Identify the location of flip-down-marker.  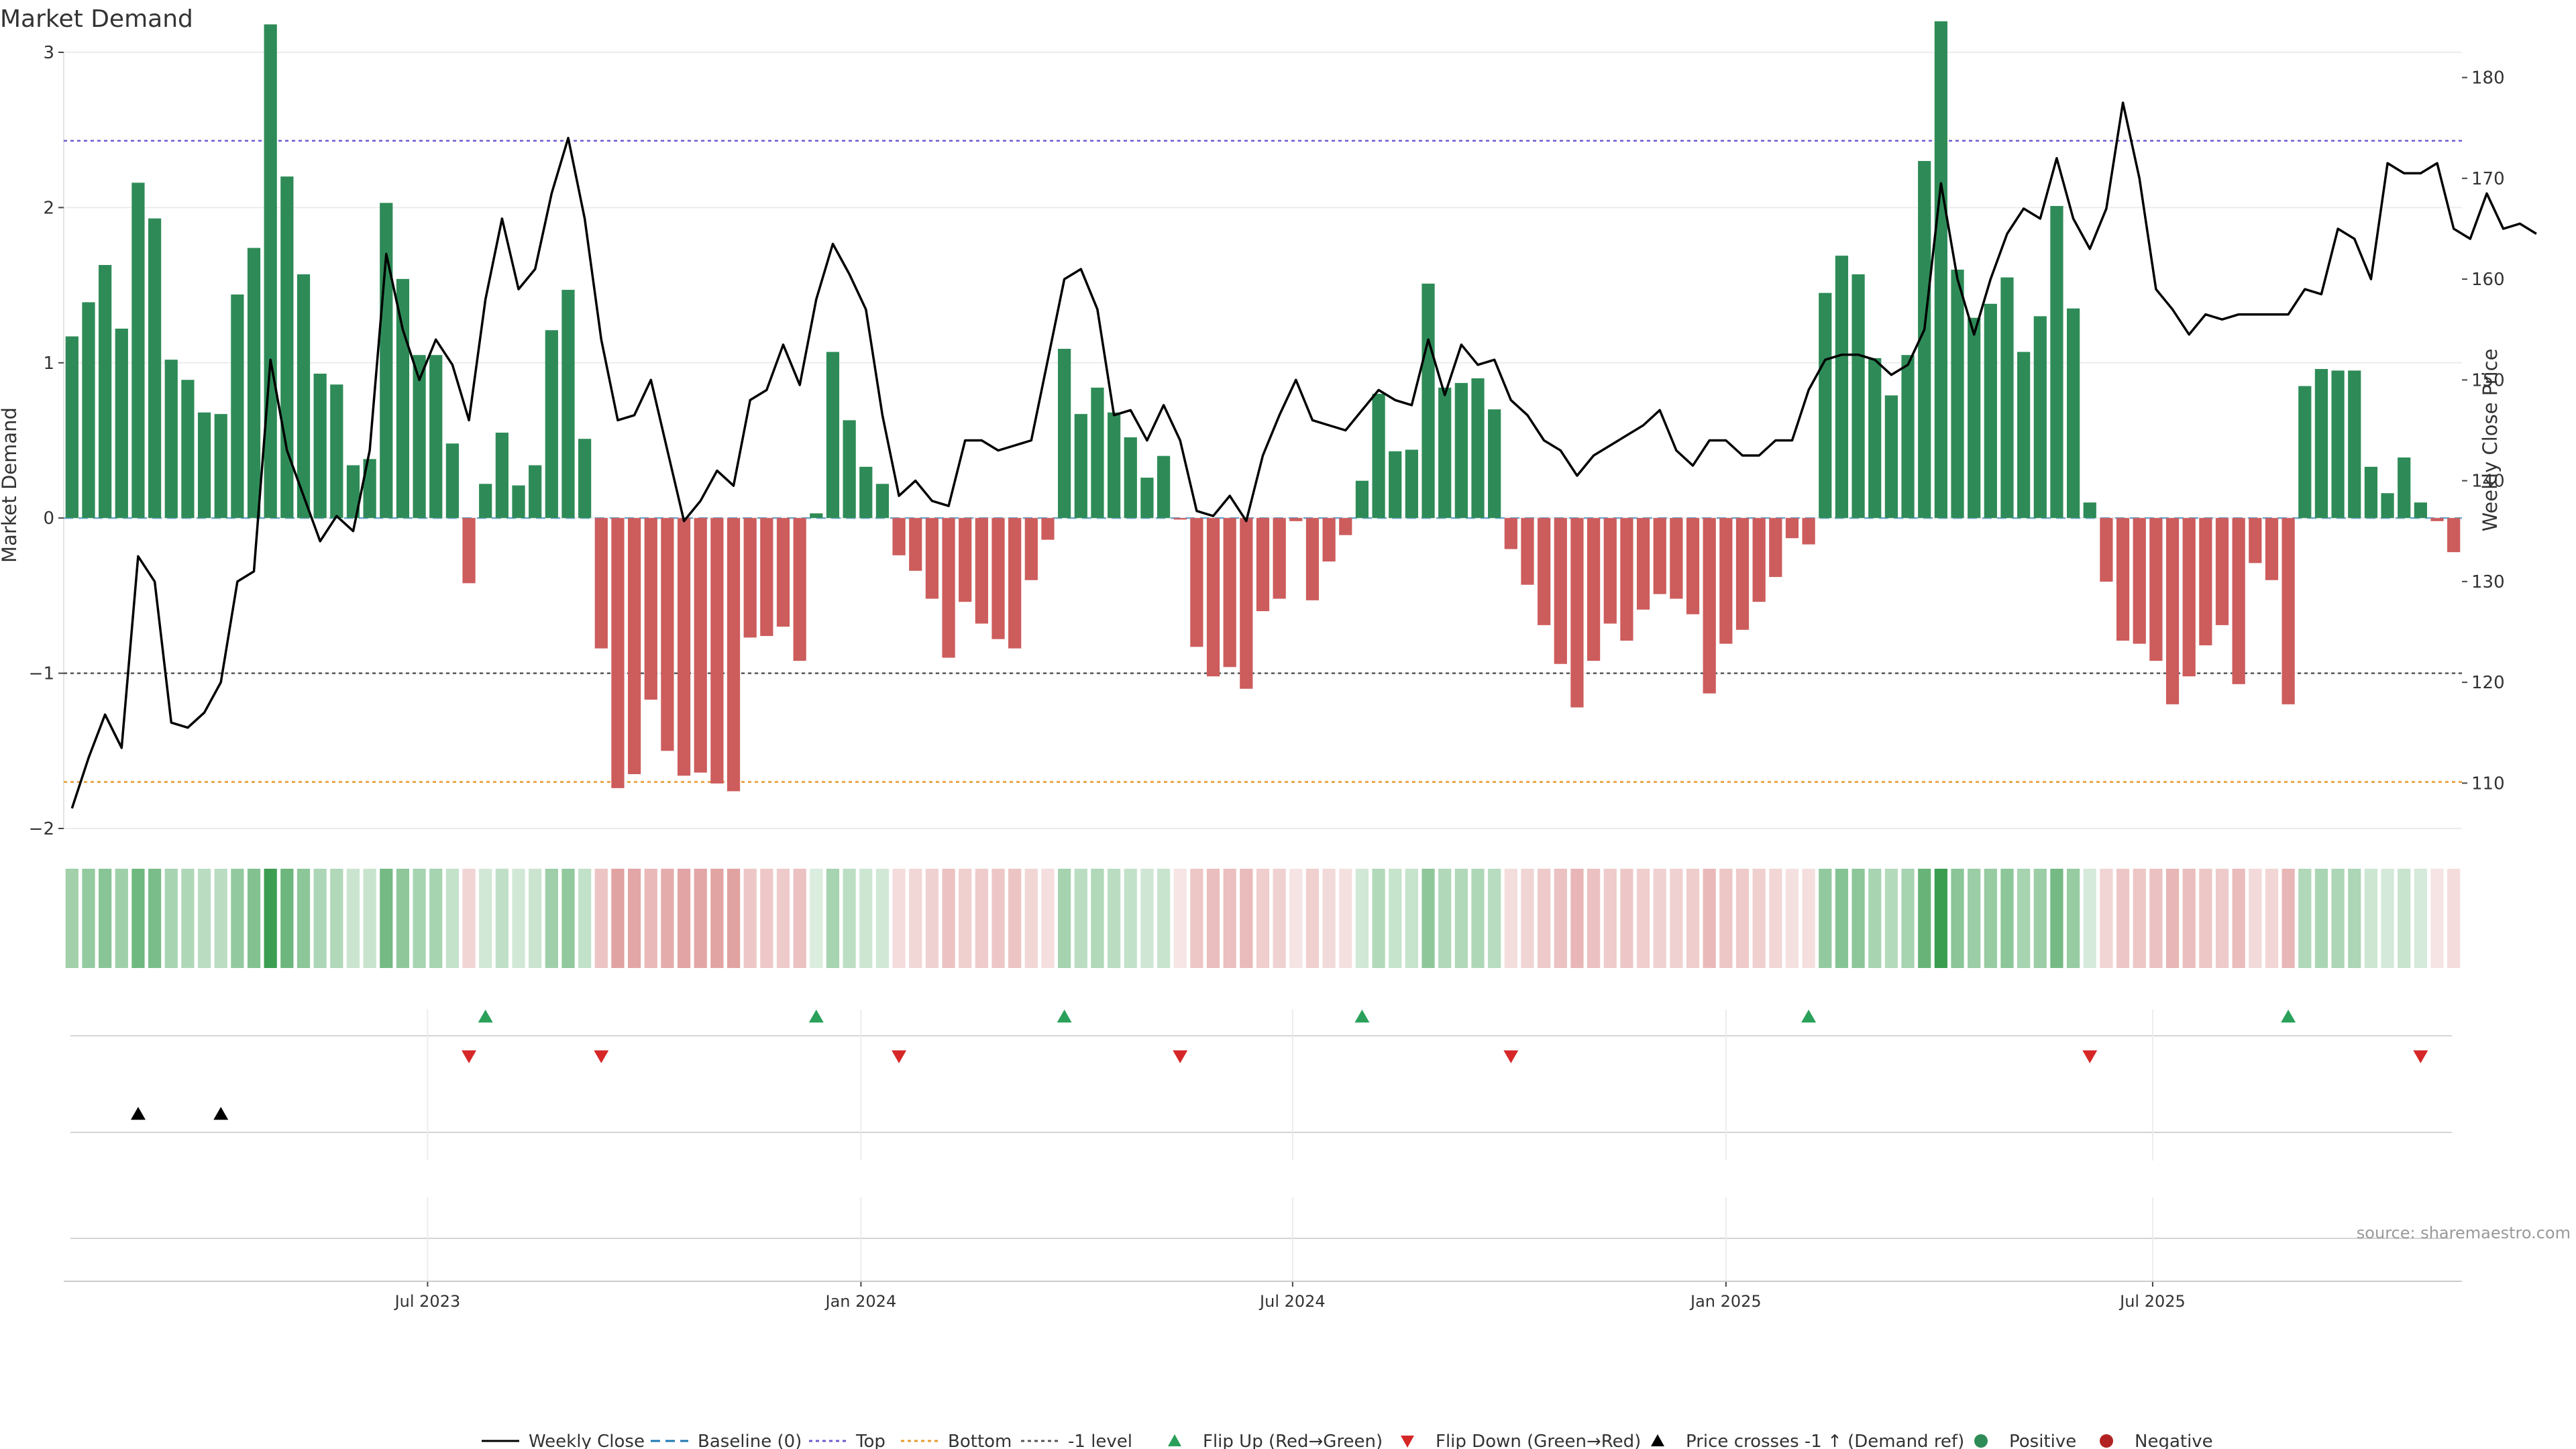
(1180, 1056).